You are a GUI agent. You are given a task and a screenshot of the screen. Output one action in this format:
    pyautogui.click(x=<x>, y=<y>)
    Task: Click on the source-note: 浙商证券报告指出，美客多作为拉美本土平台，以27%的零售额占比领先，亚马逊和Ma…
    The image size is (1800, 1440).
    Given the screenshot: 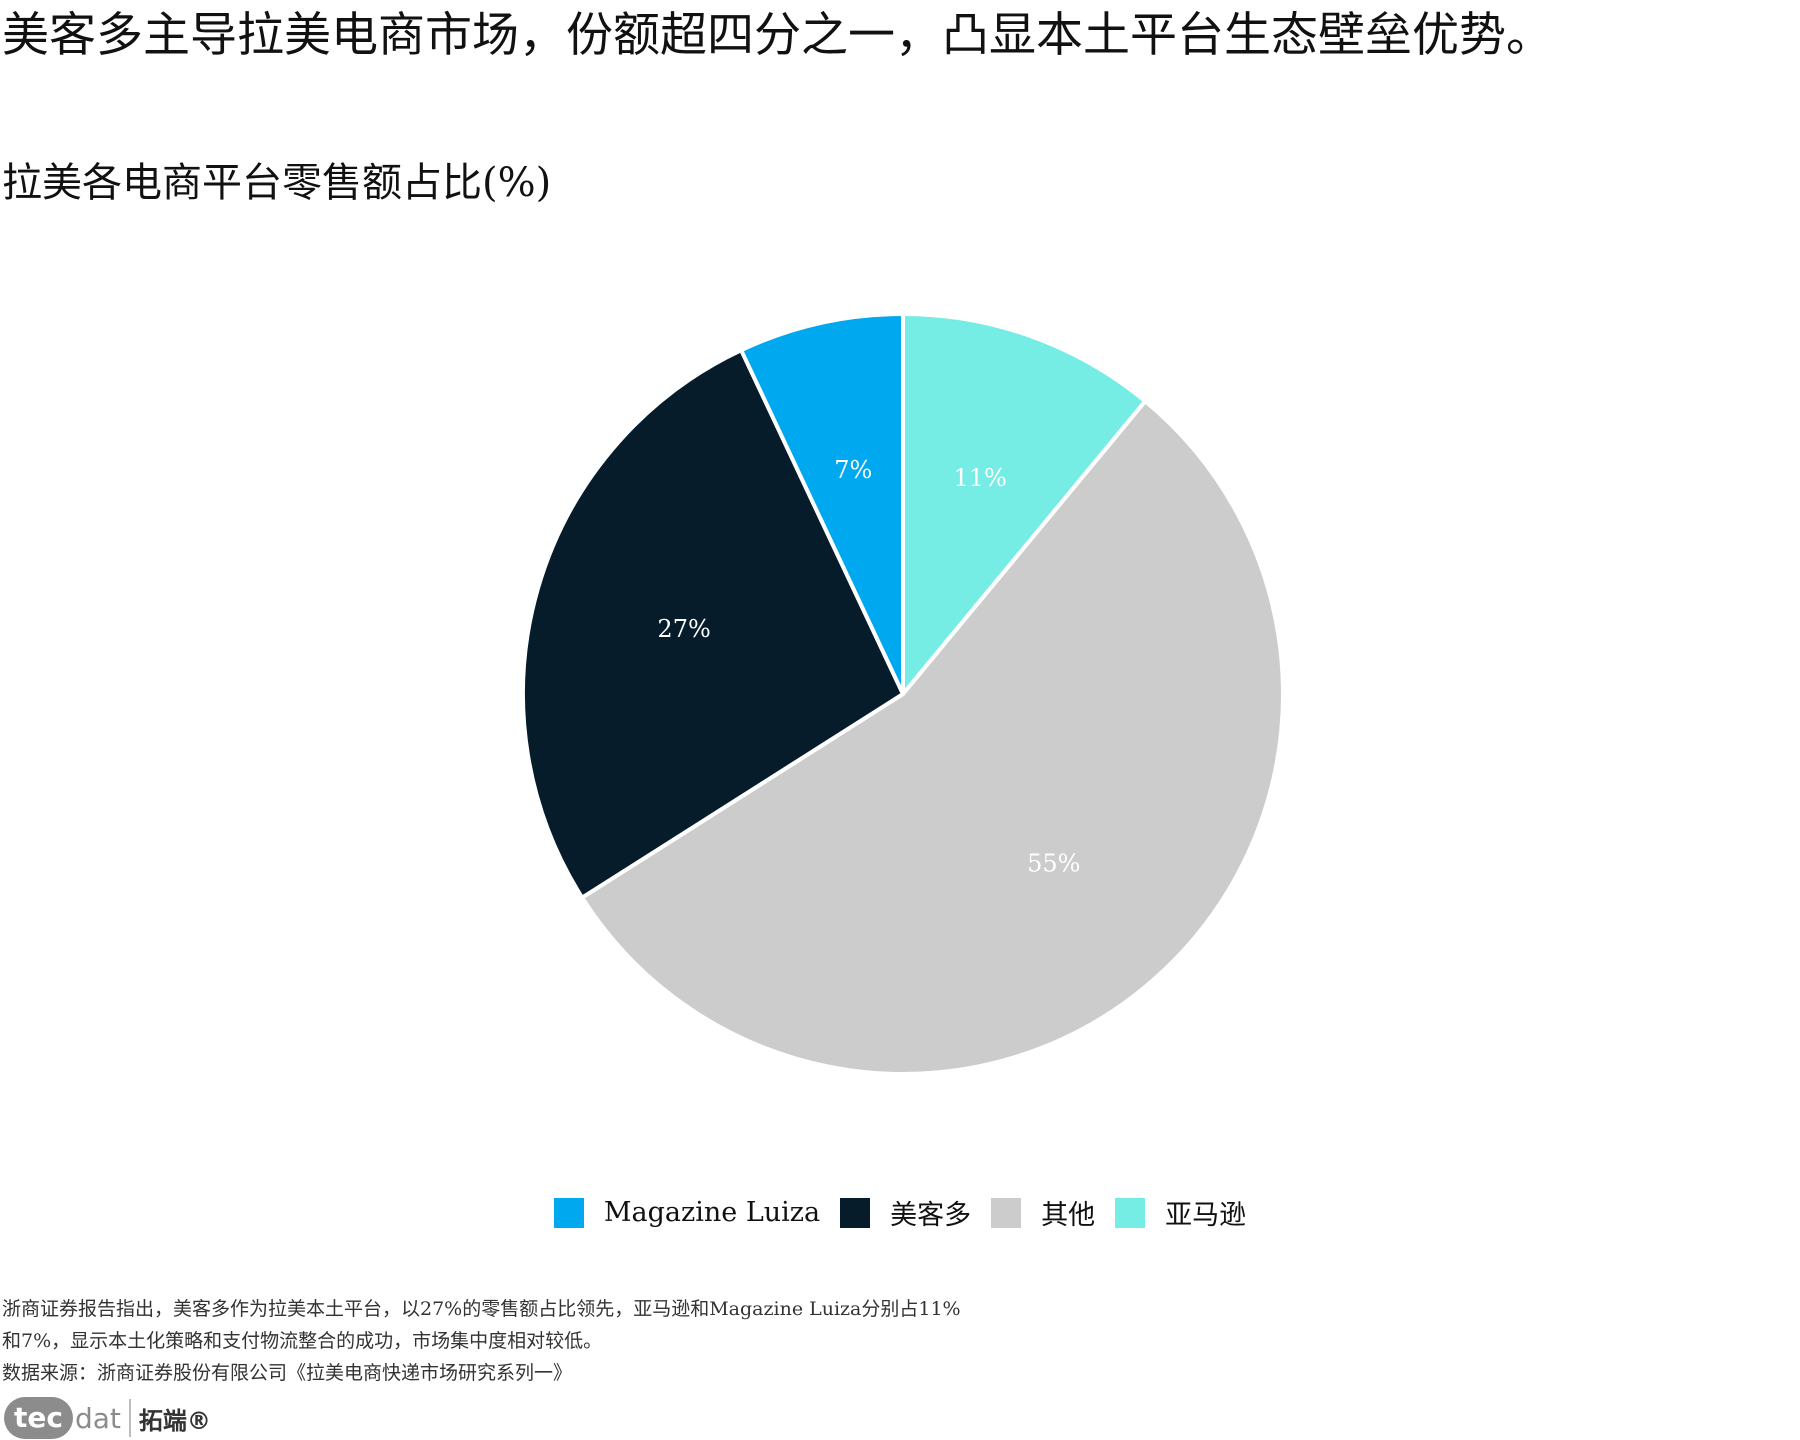 What is the action you would take?
    pyautogui.click(x=602, y=1341)
    